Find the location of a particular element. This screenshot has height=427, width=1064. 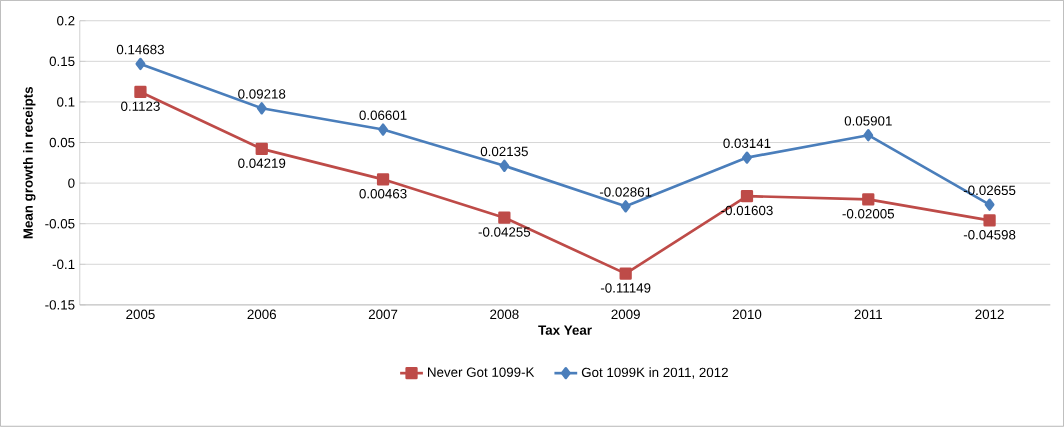

x-tick-label: 2011 is located at coordinates (868, 314).